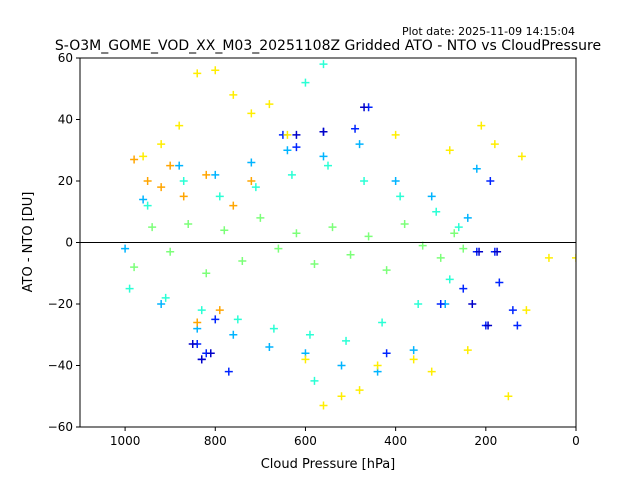 The image size is (640, 480). What do you see at coordinates (345, 437) in the screenshot?
I see `x-axis: 1000 800 600 400 200 0` at bounding box center [345, 437].